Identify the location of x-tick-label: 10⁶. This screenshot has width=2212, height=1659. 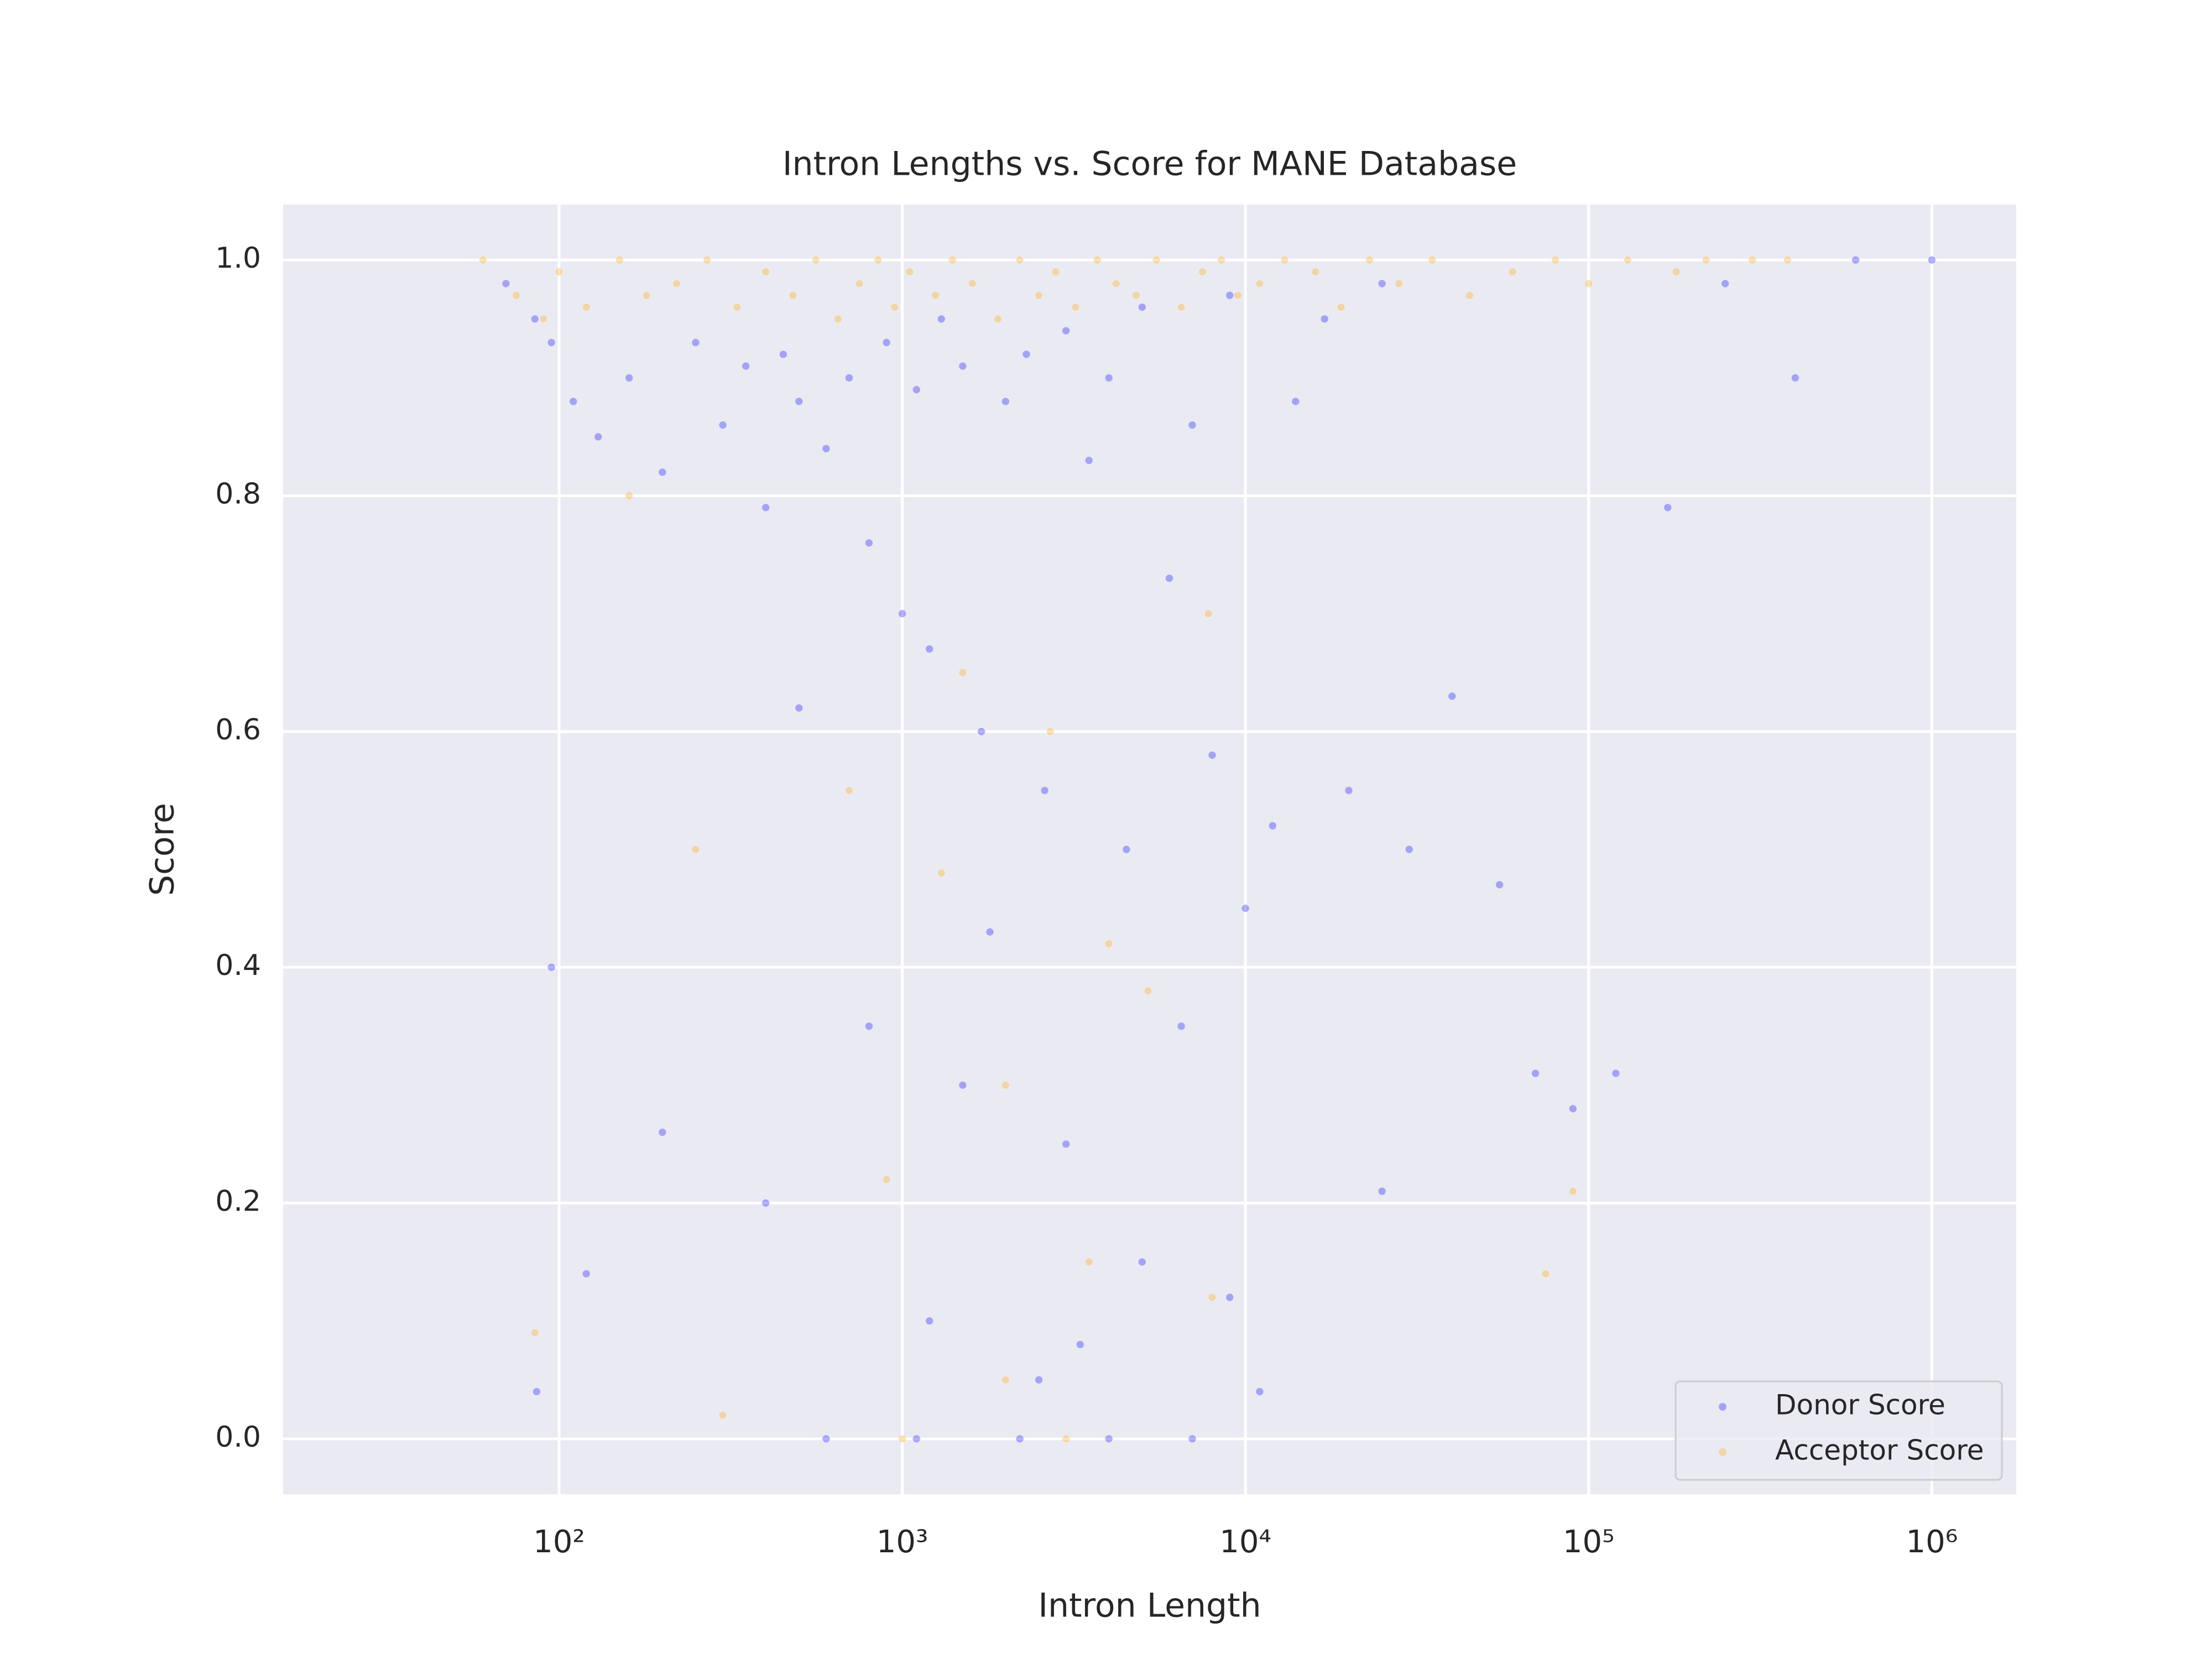
(1932, 1542).